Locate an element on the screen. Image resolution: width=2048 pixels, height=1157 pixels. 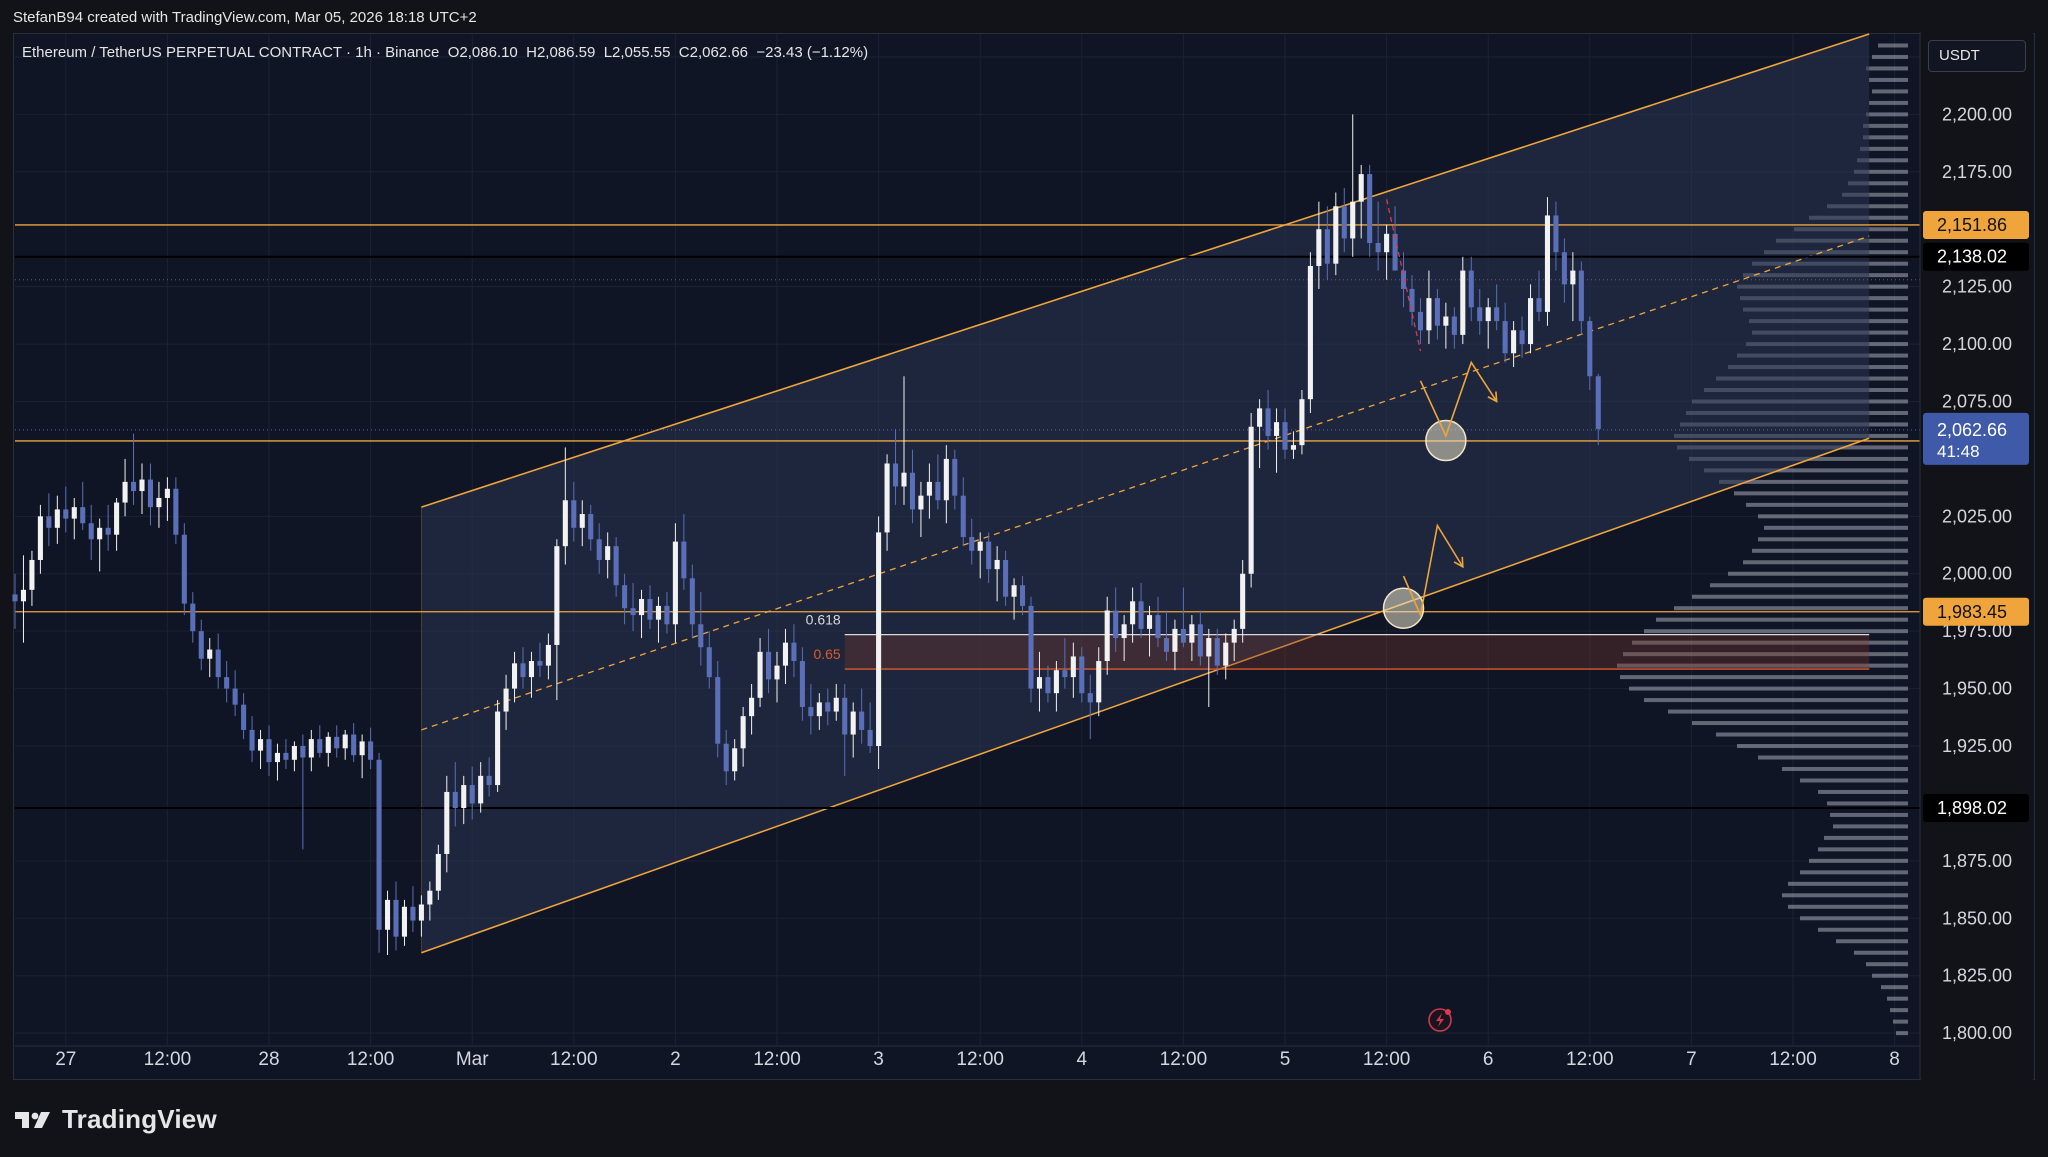
price-tick-label: 2,075.00 is located at coordinates (1977, 401).